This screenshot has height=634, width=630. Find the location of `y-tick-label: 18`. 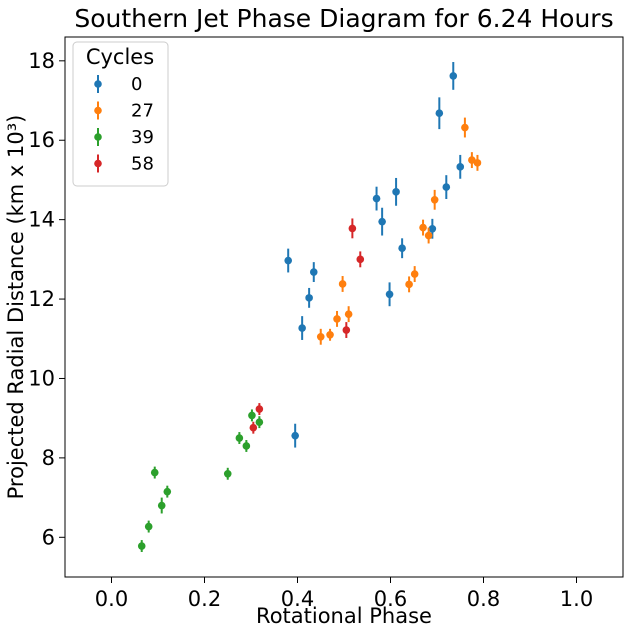

y-tick-label: 18 is located at coordinates (41, 61).